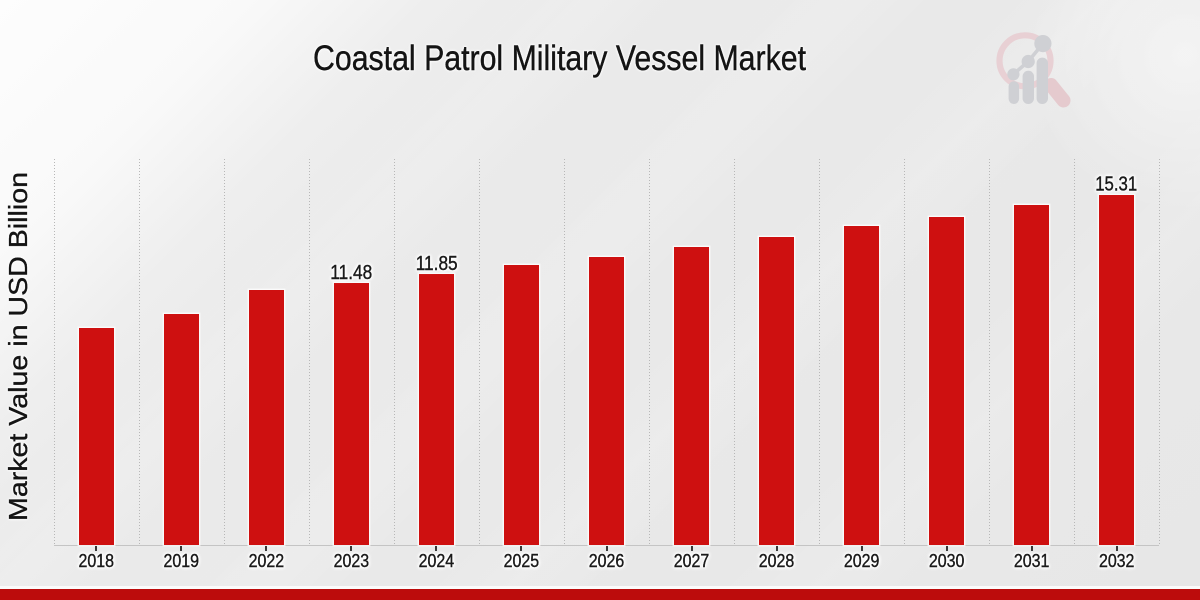 Image resolution: width=1200 pixels, height=600 pixels. Describe the element at coordinates (97, 561) in the screenshot. I see `svg-text: 2018` at that location.